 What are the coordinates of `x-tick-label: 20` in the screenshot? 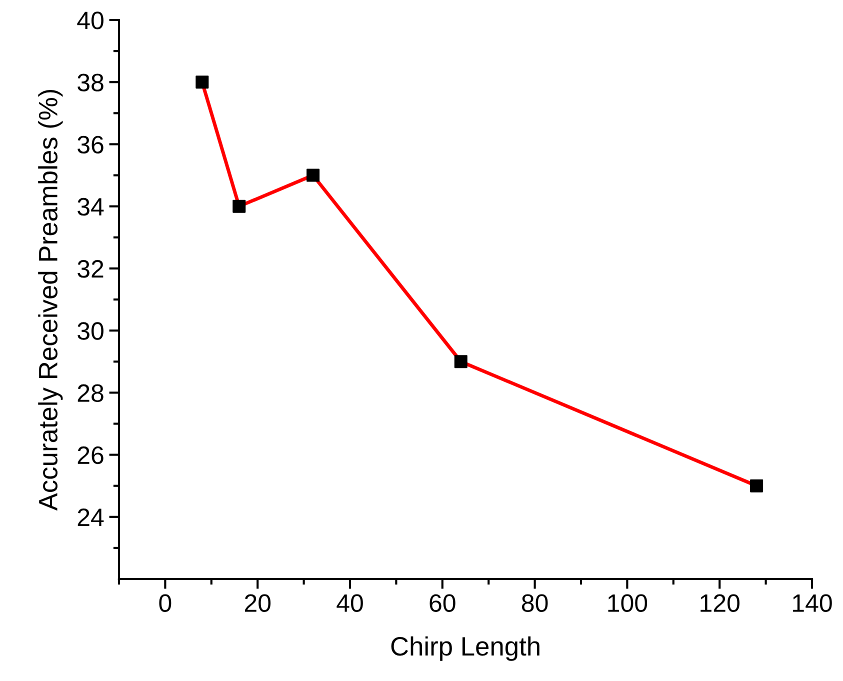 It's located at (257, 603).